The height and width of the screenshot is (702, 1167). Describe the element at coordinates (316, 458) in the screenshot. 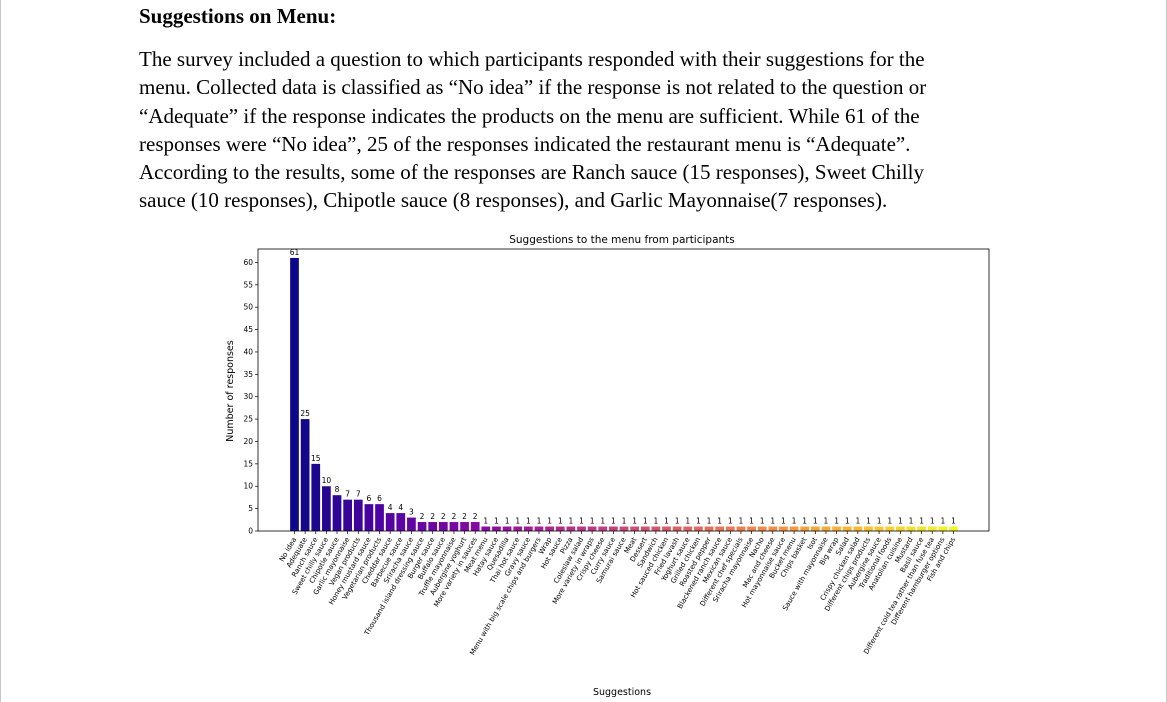

I see `bar-value-label: 15` at that location.